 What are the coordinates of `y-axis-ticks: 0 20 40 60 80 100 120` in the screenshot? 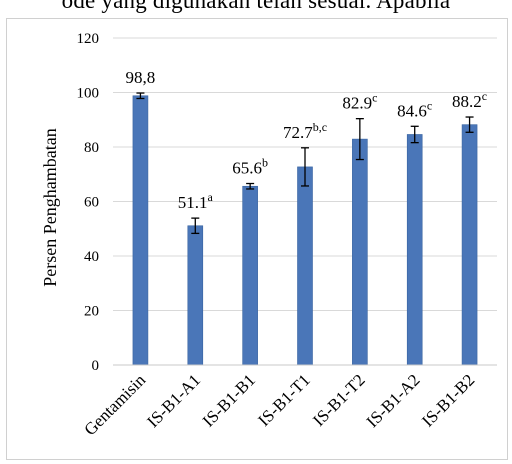 It's located at (88, 202).